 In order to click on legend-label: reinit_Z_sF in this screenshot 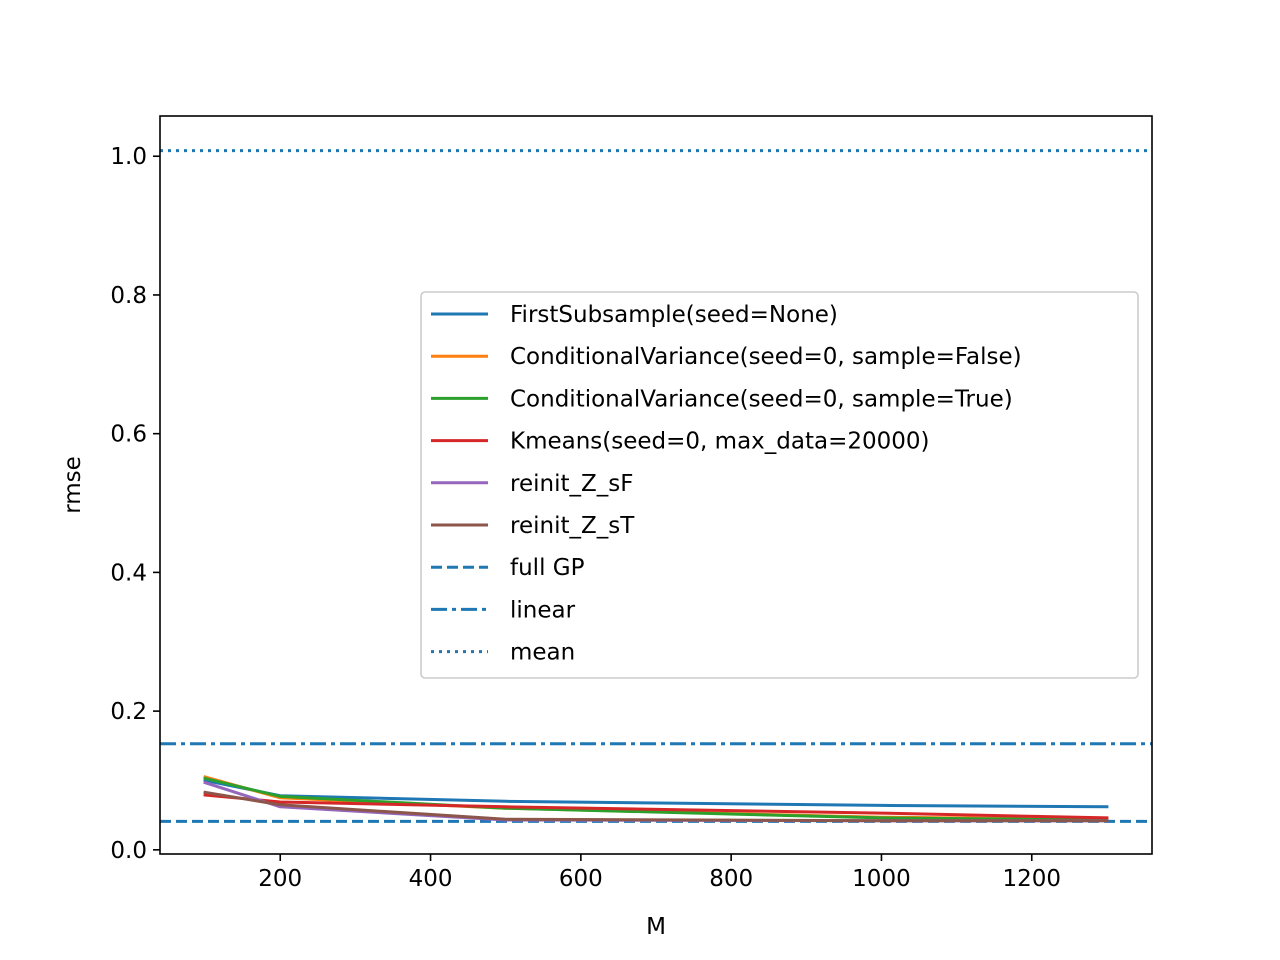, I will do `click(571, 484)`.